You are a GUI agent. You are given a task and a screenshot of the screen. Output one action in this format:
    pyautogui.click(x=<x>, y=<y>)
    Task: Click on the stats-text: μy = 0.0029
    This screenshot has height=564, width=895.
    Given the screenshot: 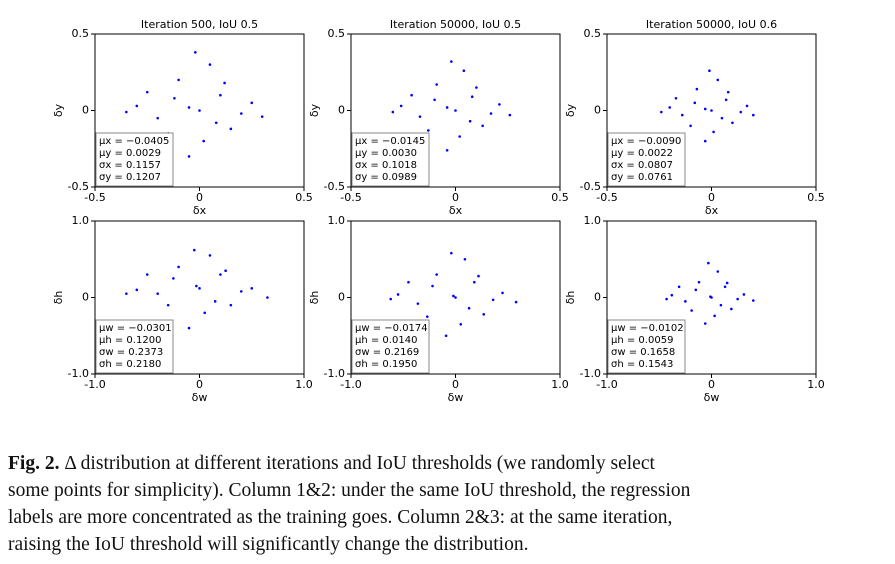 What is the action you would take?
    pyautogui.click(x=130, y=153)
    